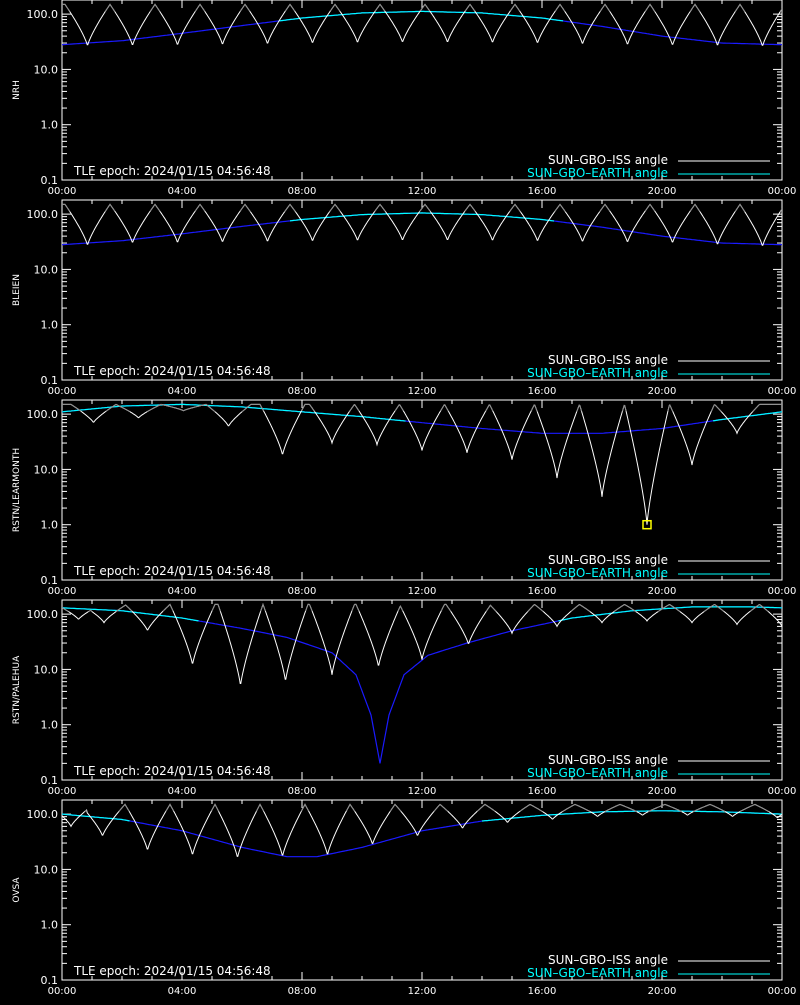  What do you see at coordinates (17, 490) in the screenshot?
I see `station-label: RSTN/LEARMONTH` at bounding box center [17, 490].